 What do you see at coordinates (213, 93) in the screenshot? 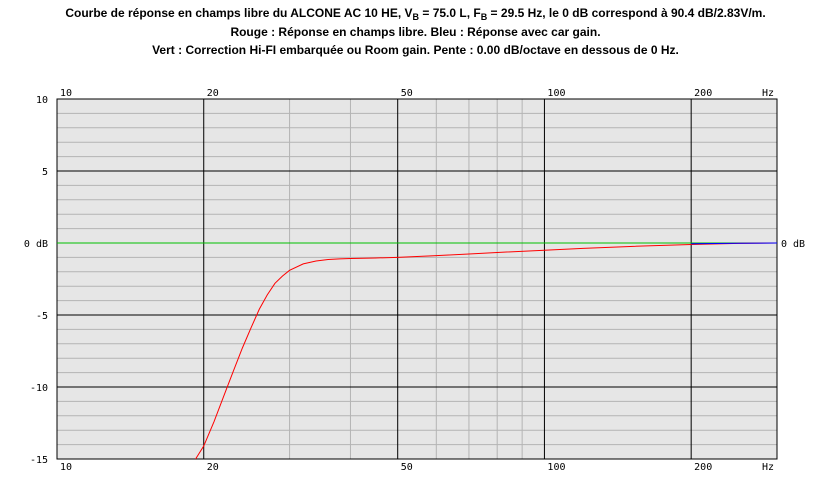
I see `x-tick-label-top: 20` at bounding box center [213, 93].